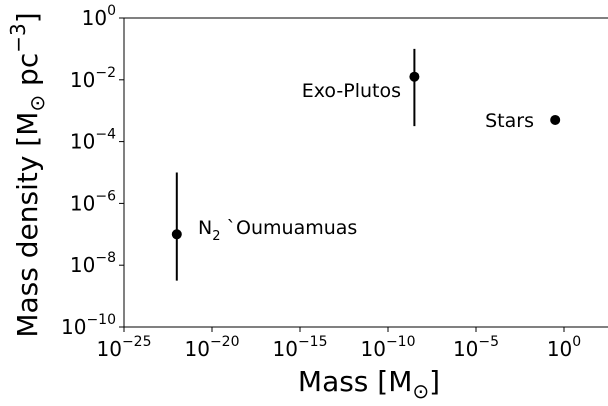 The image size is (608, 406). I want to click on point-label-oumuamuas: N2 `Oumuamuas, so click(277, 230).